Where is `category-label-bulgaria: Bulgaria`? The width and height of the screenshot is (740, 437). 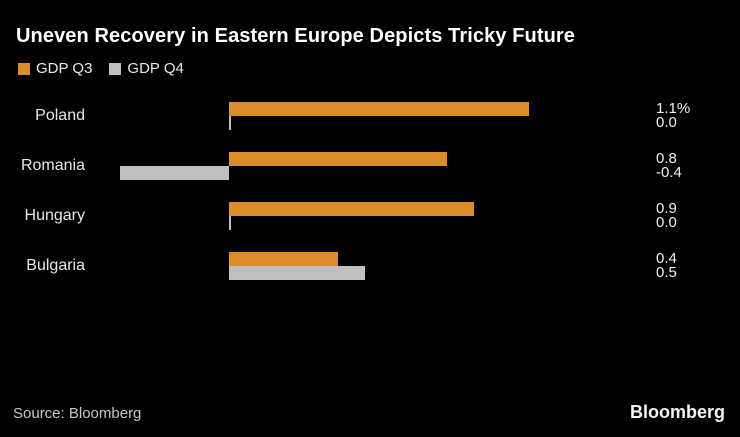
category-label-bulgaria: Bulgaria is located at coordinates (55, 265).